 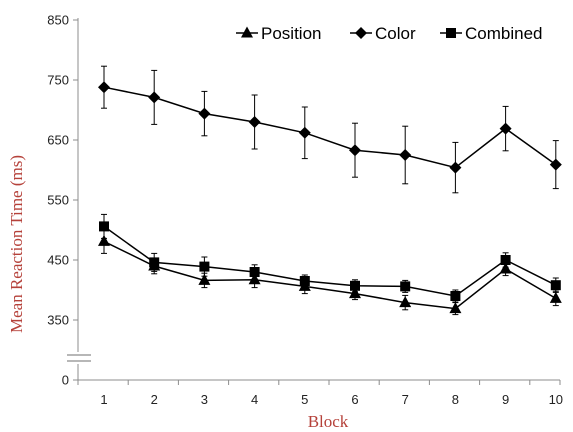 What do you see at coordinates (504, 33) in the screenshot?
I see `legend-combined-label: Combined` at bounding box center [504, 33].